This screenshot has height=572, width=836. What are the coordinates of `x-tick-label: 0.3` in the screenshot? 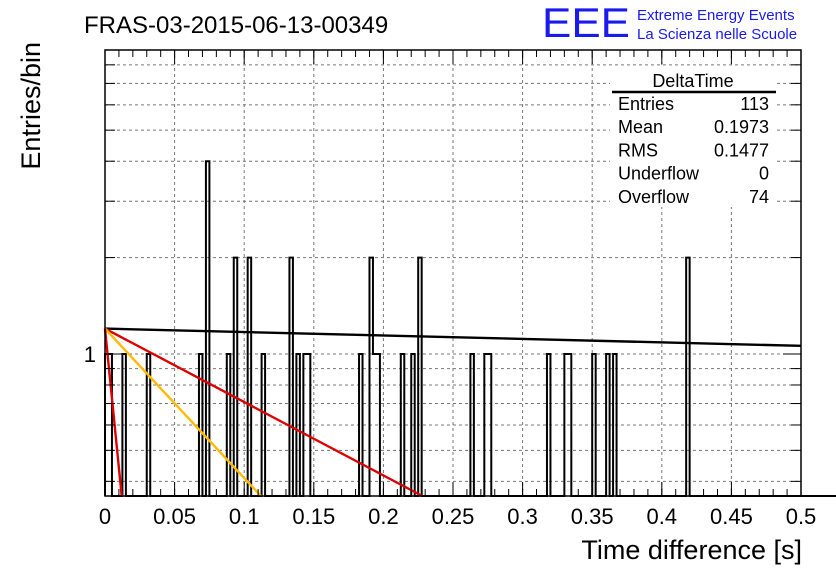 It's located at (522, 516).